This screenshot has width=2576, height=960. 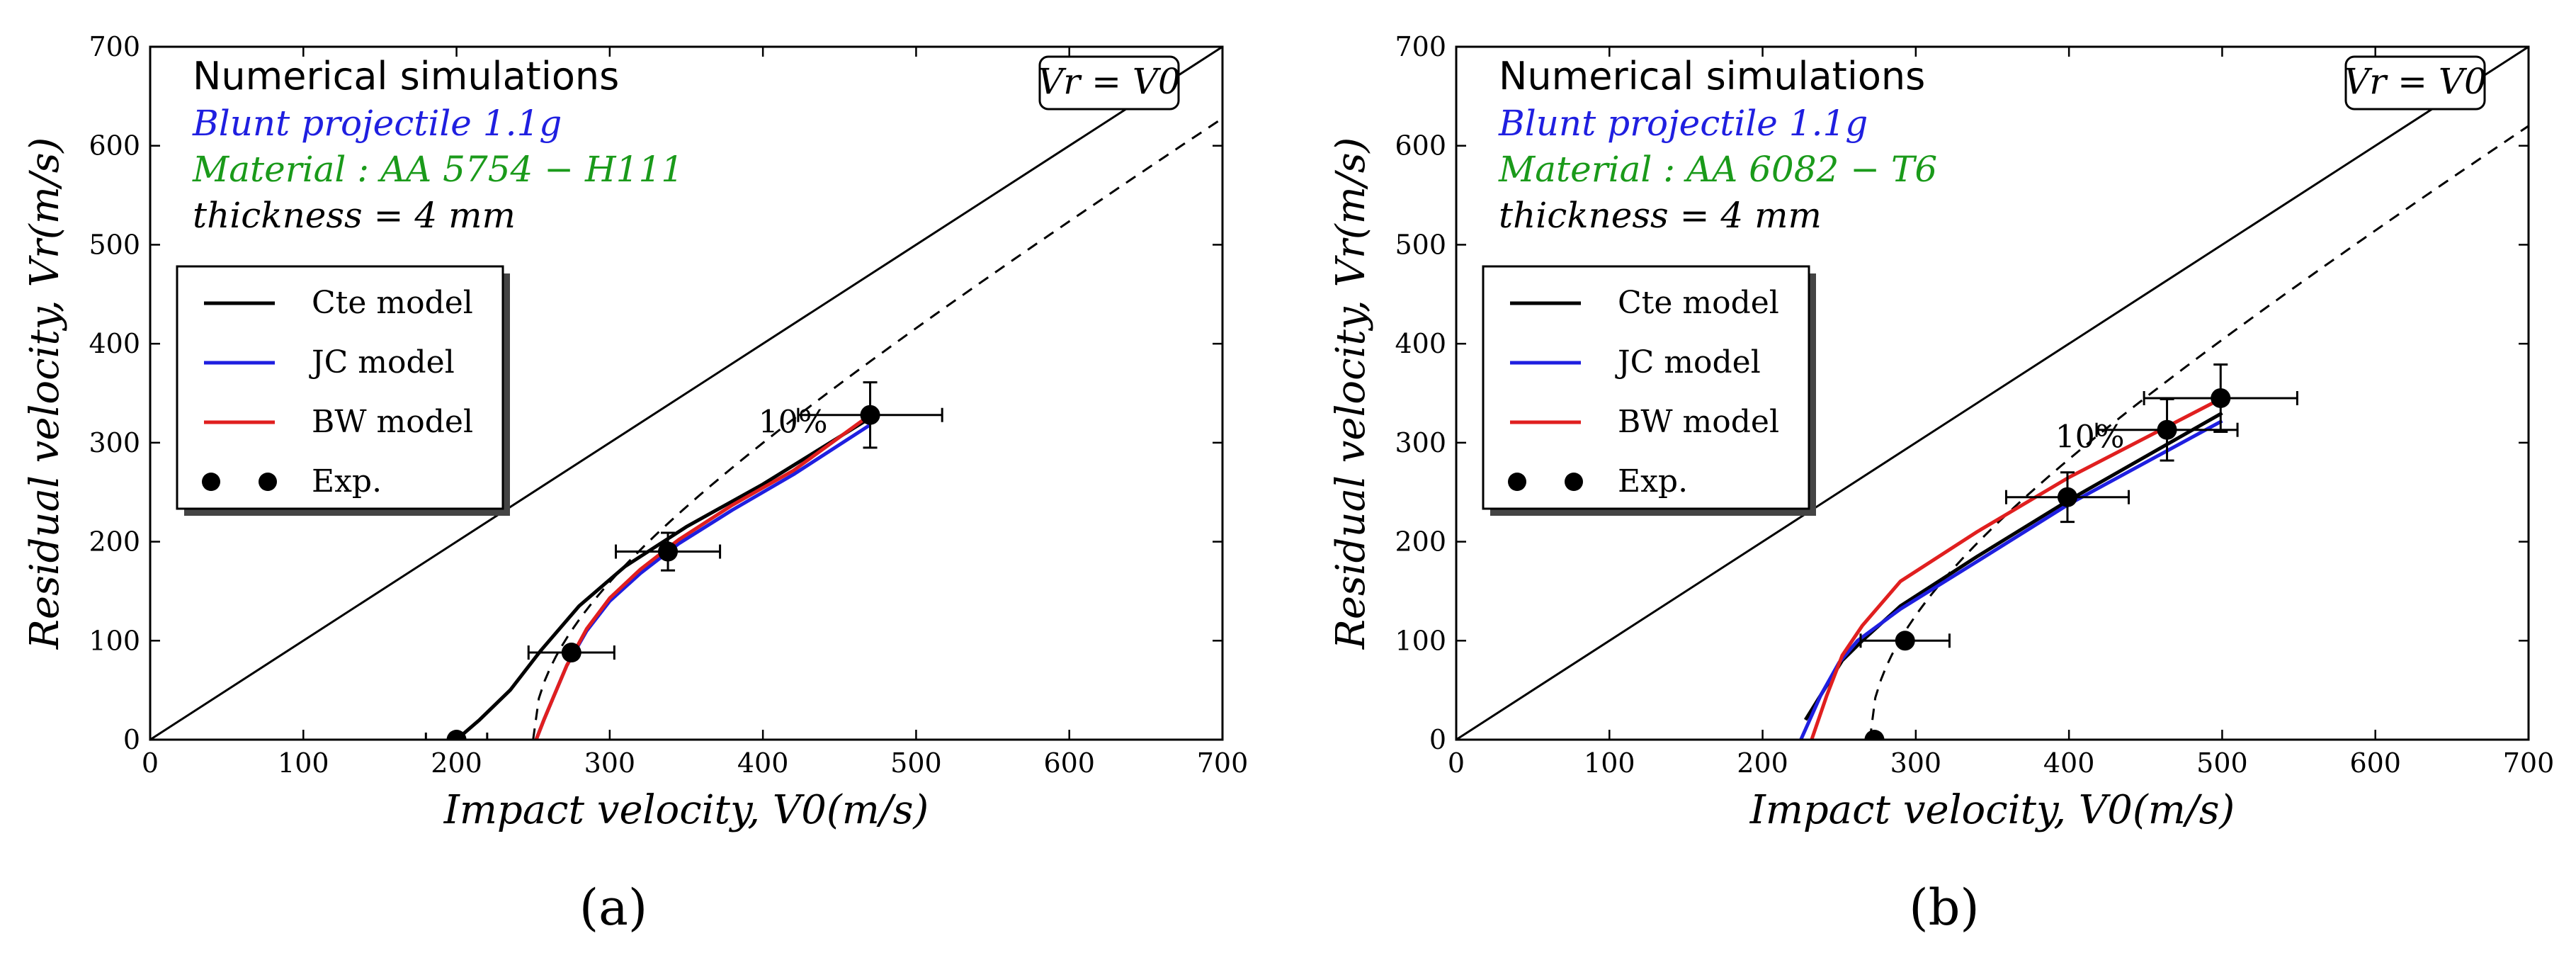 I want to click on panel-label: (a), so click(x=613, y=908).